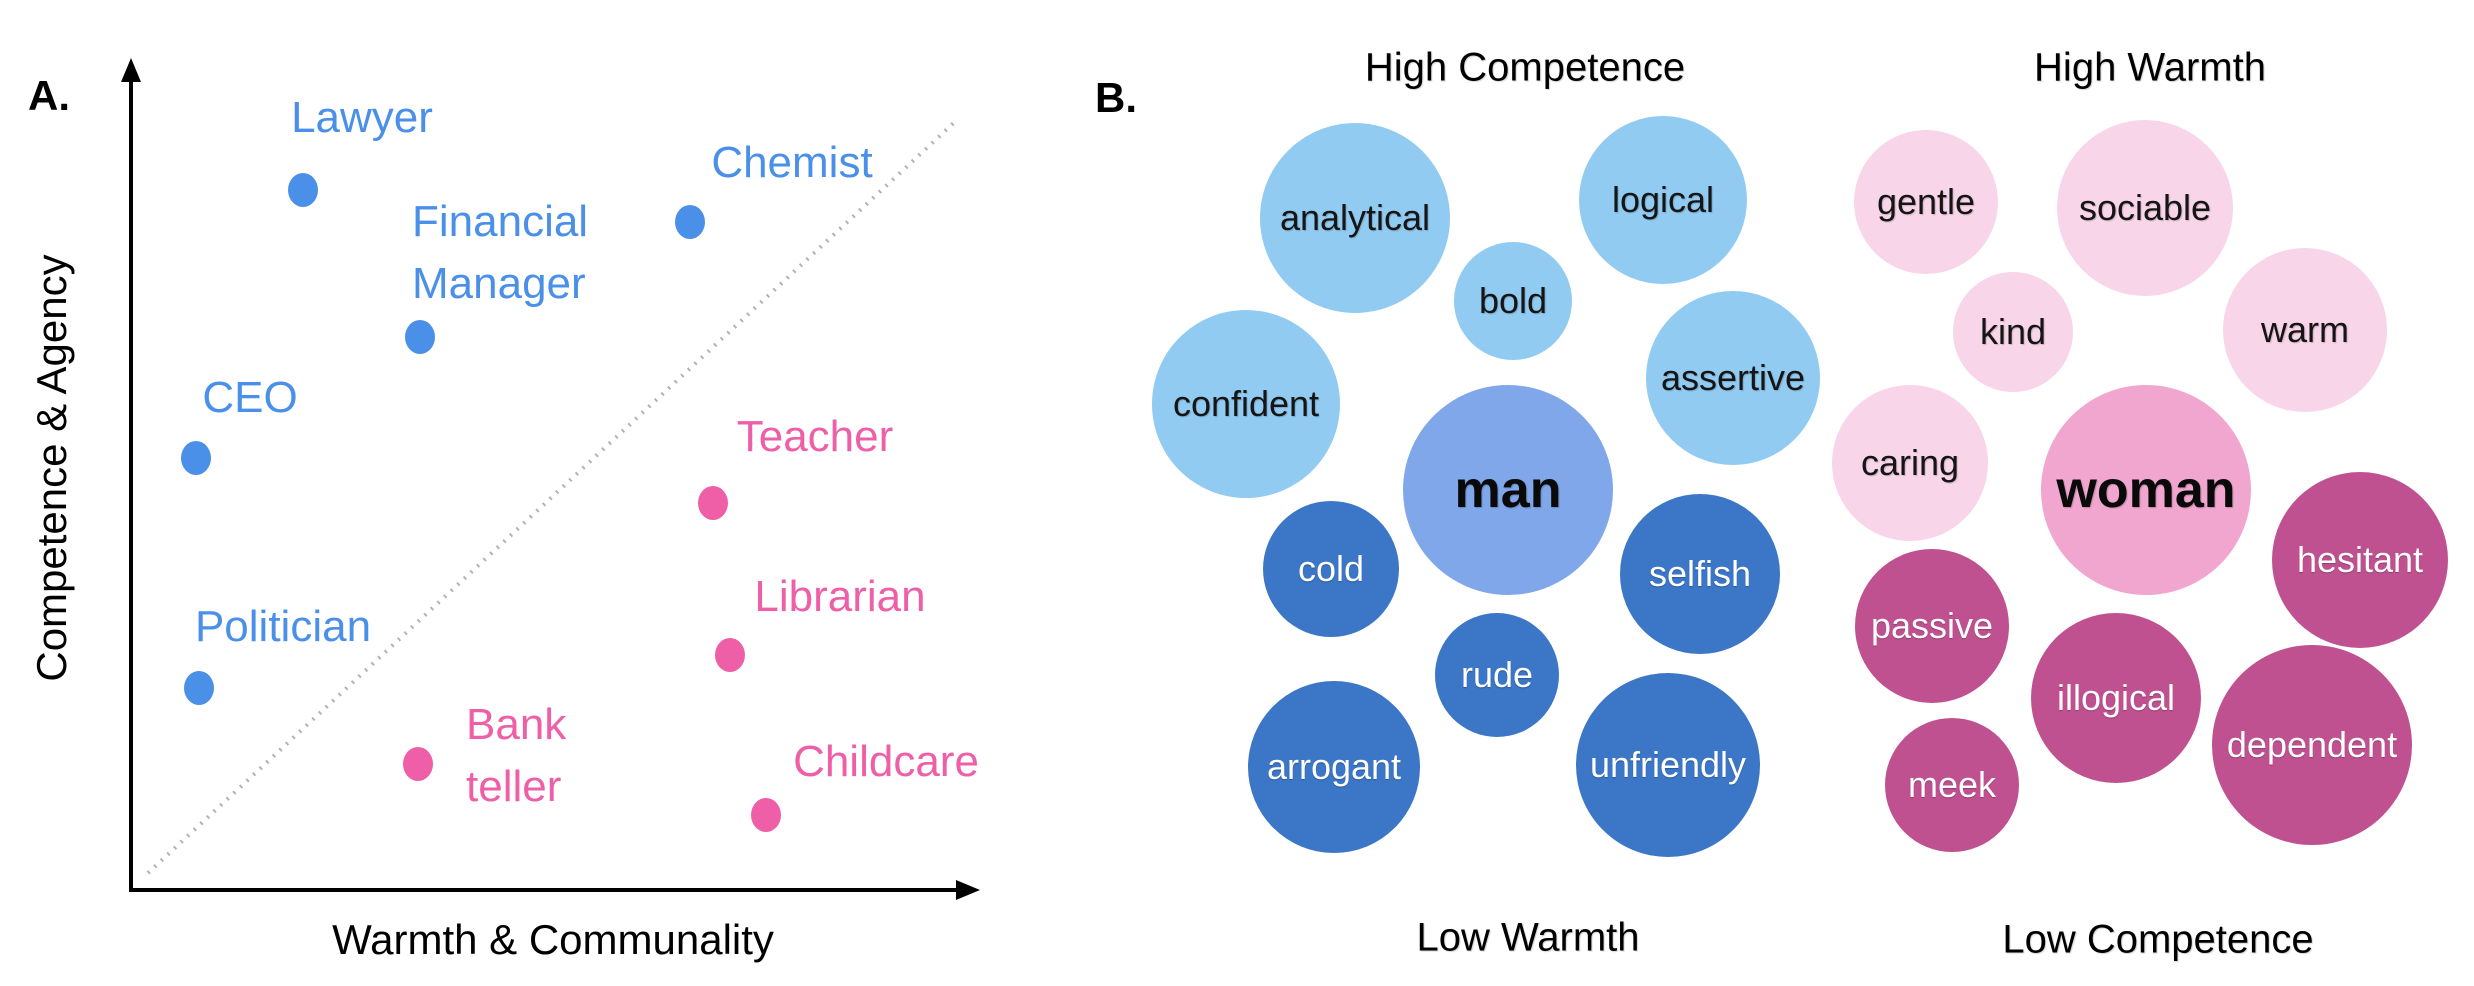 This screenshot has height=986, width=2474. I want to click on bubble-confident: confident, so click(1246, 404).